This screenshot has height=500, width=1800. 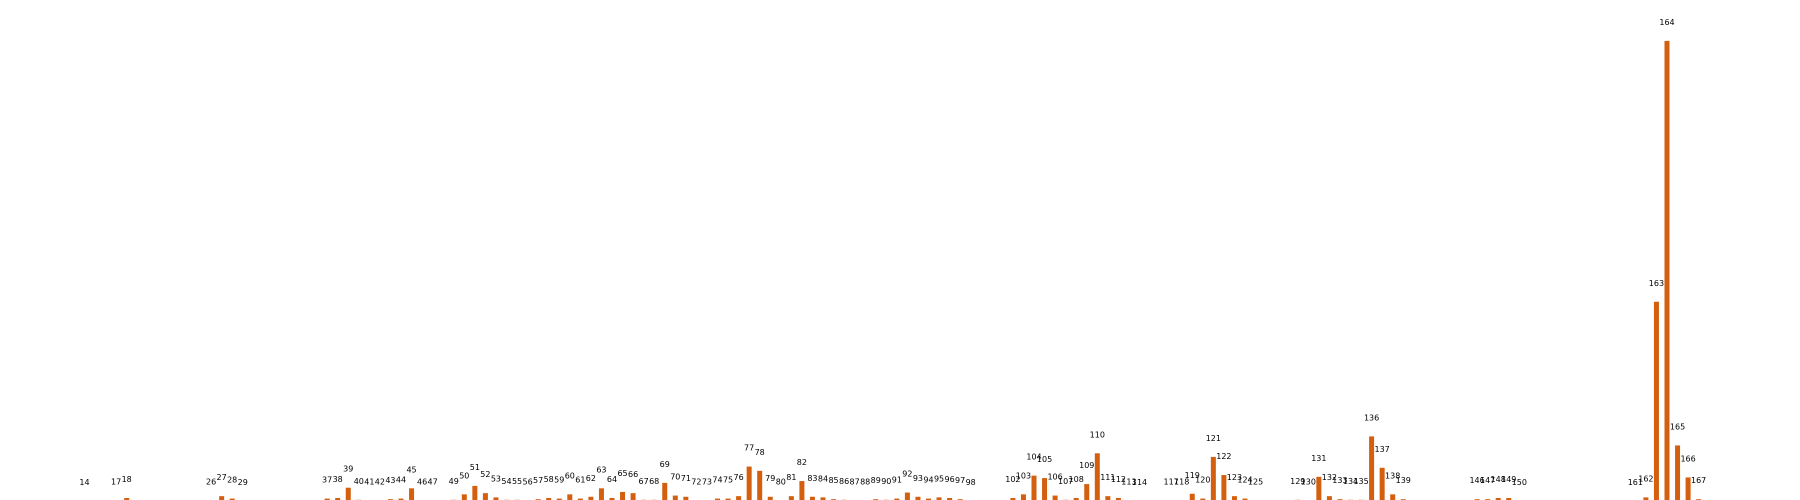 I want to click on bar-label-44: 44, so click(x=401, y=480).